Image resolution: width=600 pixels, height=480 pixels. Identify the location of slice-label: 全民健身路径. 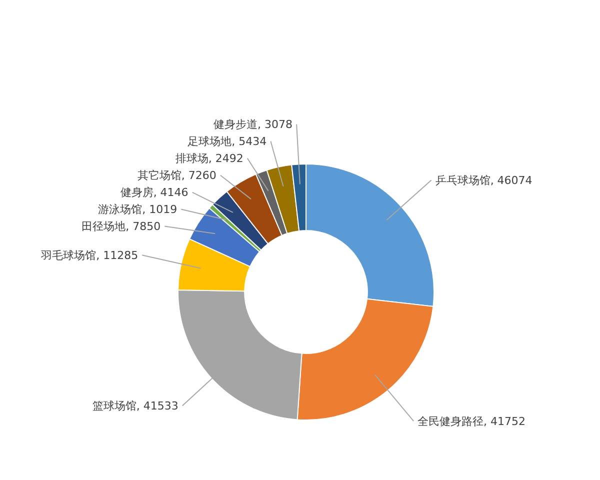
(451, 421).